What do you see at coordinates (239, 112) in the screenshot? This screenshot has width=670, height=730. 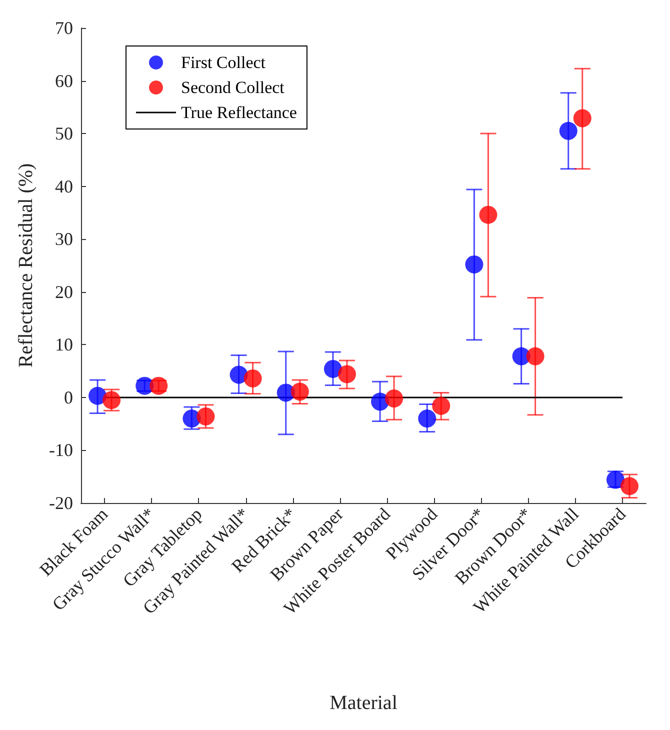 I see `legend-label: True Reflectance` at bounding box center [239, 112].